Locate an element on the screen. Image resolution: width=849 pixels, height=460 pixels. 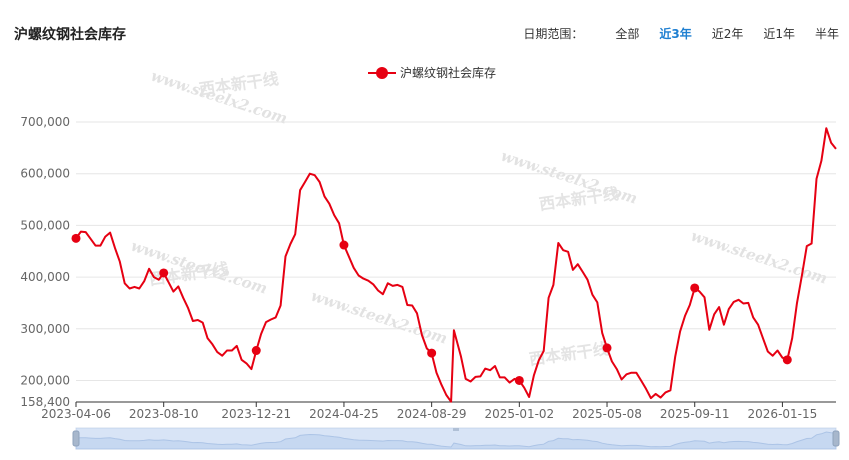
zoom-preview-area is located at coordinates (456, 440).